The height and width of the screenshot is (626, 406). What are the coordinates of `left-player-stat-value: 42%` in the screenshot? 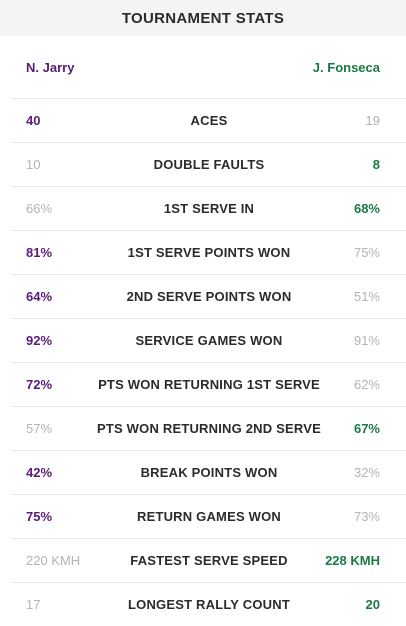 It's located at (39, 472).